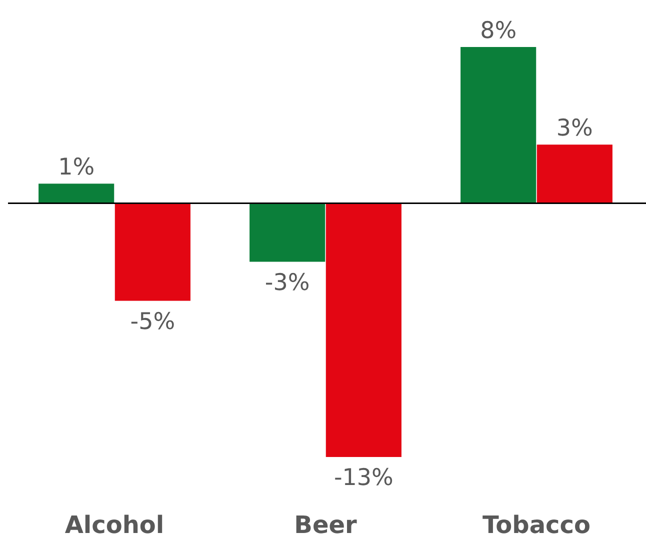 This screenshot has width=646, height=538. I want to click on x-tick-label: Tobacco, so click(536, 524).